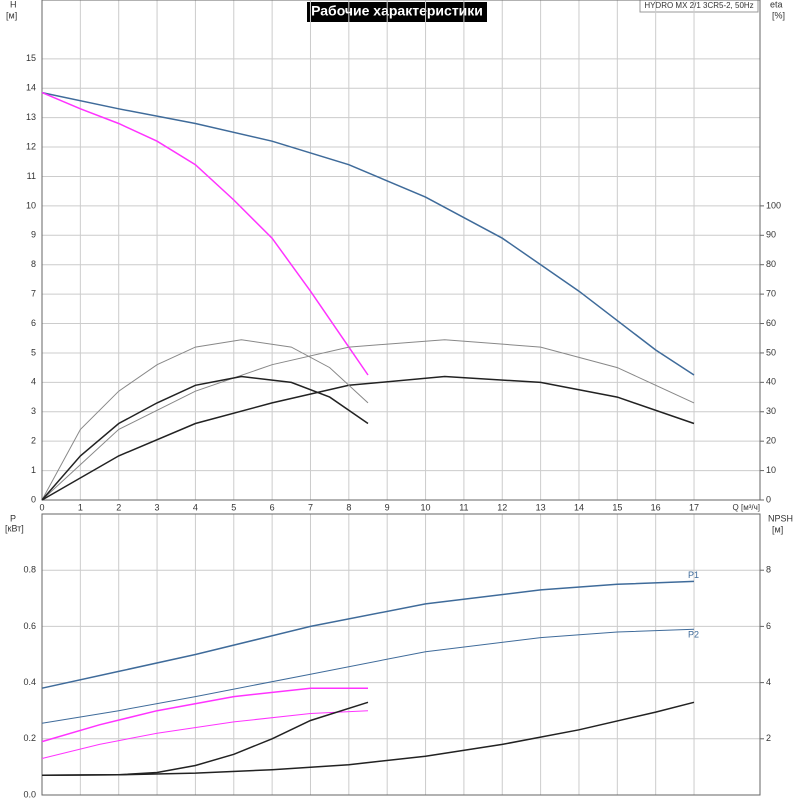 This screenshot has width=800, height=805. What do you see at coordinates (31, 146) in the screenshot?
I see `y-tick-label: 12` at bounding box center [31, 146].